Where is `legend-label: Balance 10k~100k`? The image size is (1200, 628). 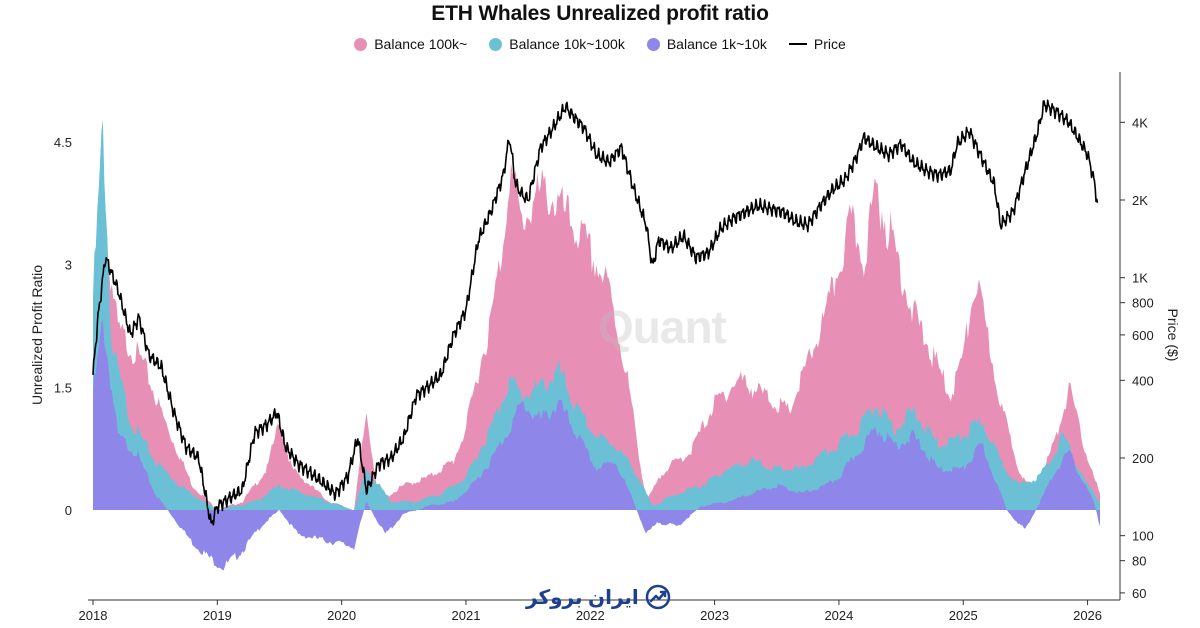
legend-label: Balance 10k~100k is located at coordinates (567, 44).